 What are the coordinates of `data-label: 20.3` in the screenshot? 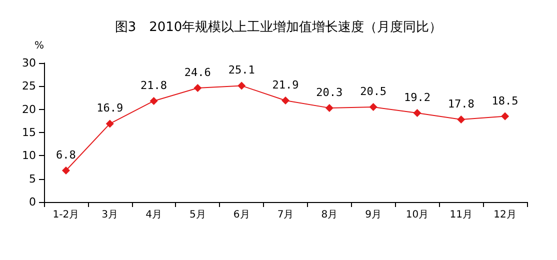 It's located at (329, 92).